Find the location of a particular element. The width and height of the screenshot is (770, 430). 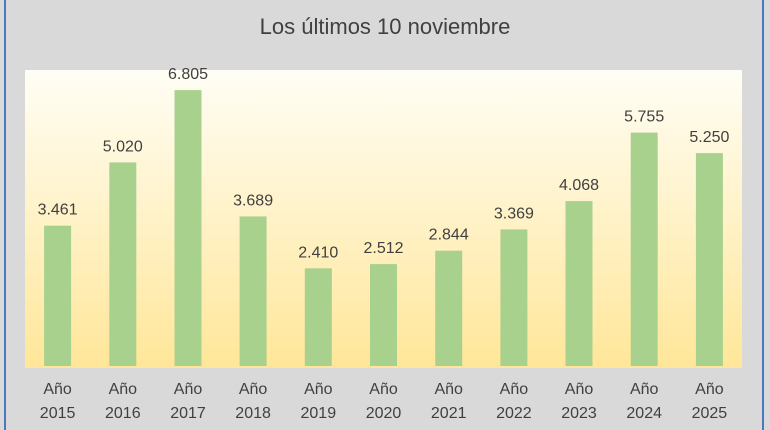

x-tick-label: Año 2020 is located at coordinates (384, 401).